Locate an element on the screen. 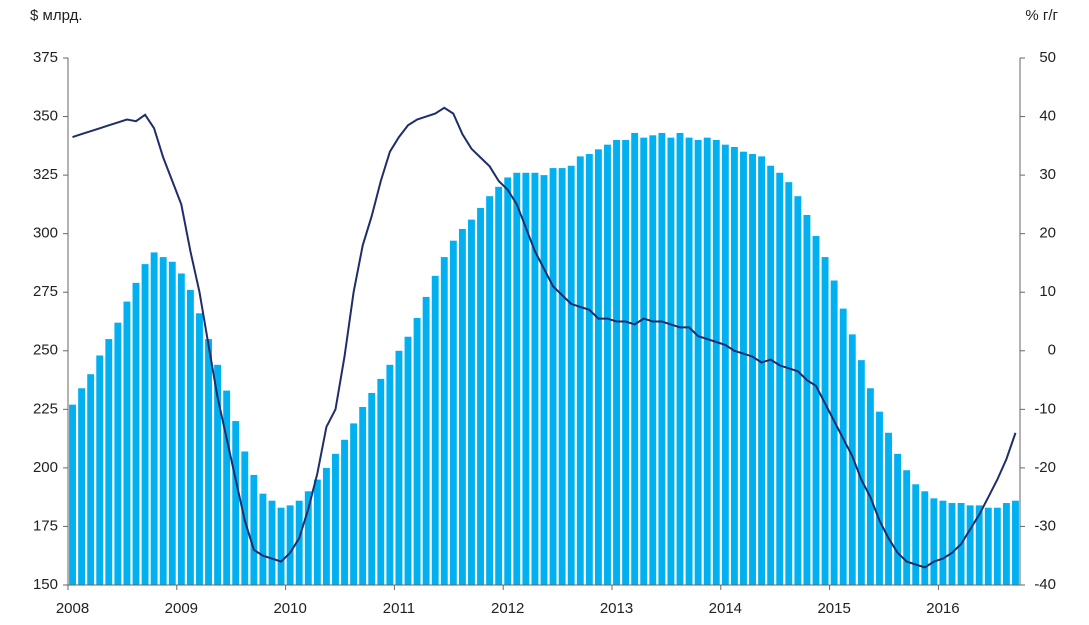  y2-tick-label: 10 is located at coordinates (1047, 291).